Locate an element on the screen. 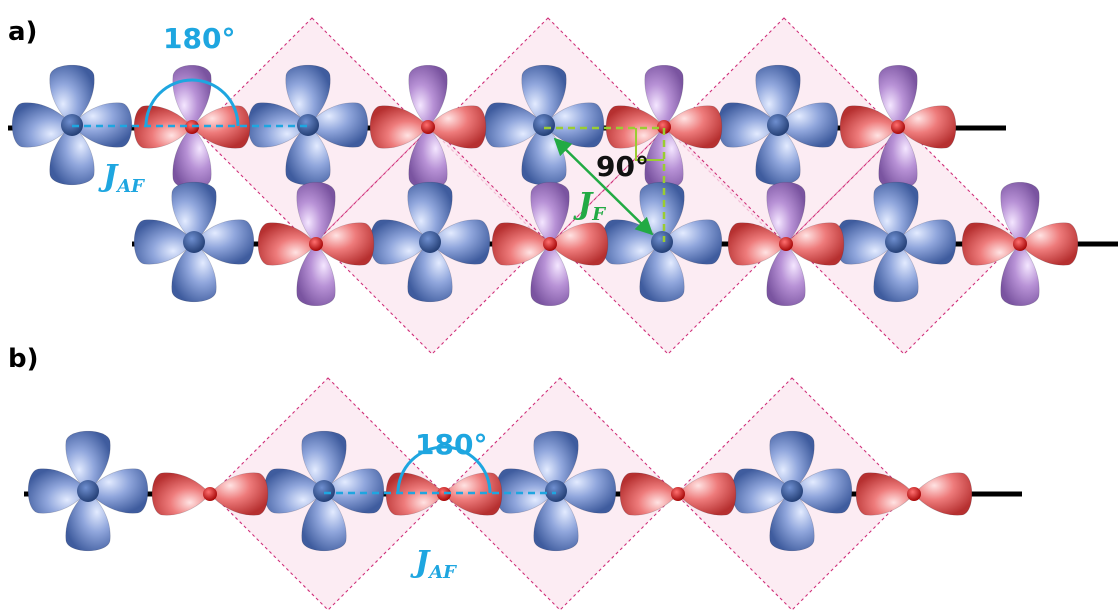 This screenshot has height=610, width=1118. coupling-jf-label-a: JF is located at coordinates (589, 206).